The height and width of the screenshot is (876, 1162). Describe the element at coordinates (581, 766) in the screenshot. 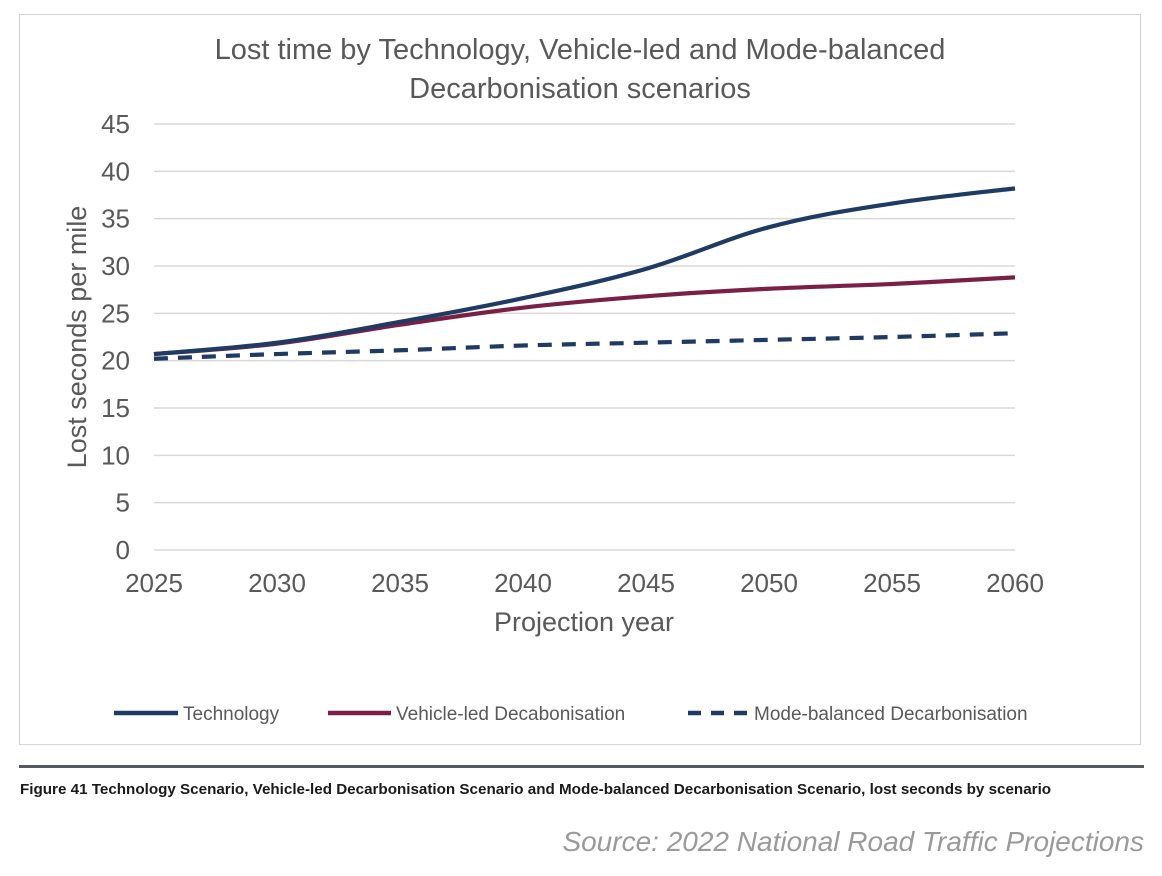

I see `caption-rule` at that location.